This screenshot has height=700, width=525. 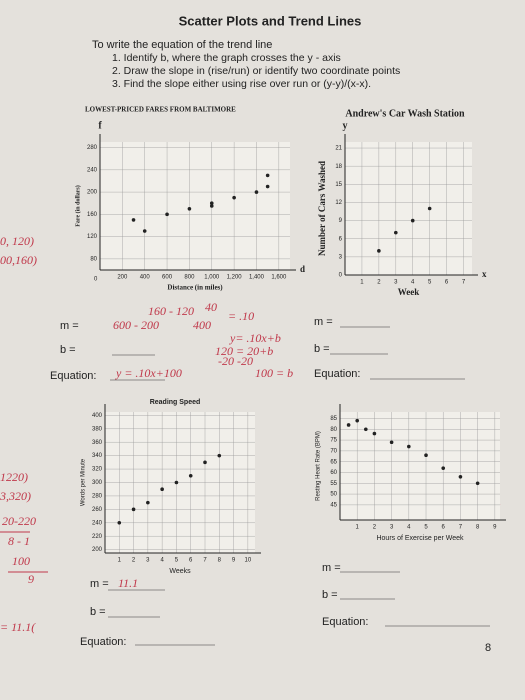 What do you see at coordinates (484, 274) in the screenshot?
I see `x-axis-letter: x` at bounding box center [484, 274].